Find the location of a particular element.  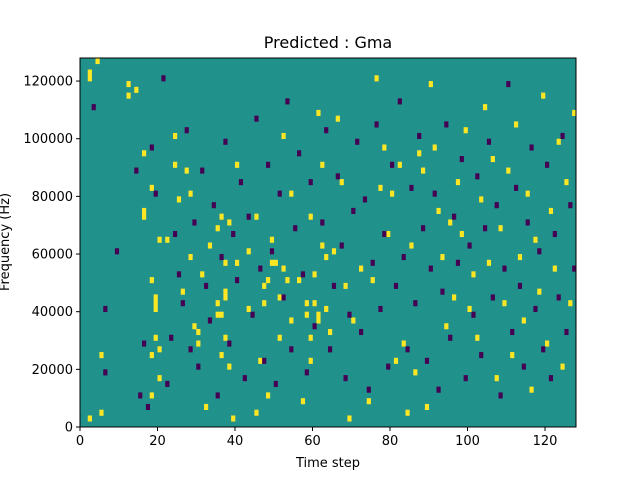

x-tick-label: 60 is located at coordinates (312, 441).